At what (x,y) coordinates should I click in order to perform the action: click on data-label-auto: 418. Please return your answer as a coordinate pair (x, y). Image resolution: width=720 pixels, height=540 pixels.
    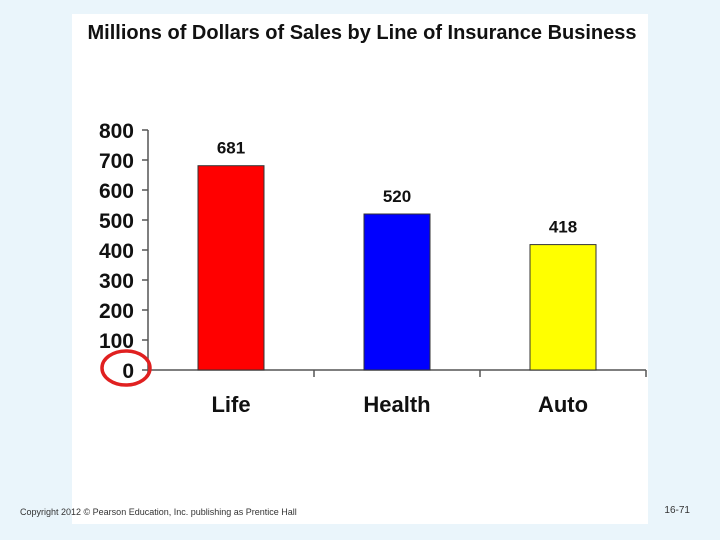
    Looking at the image, I should click on (563, 227).